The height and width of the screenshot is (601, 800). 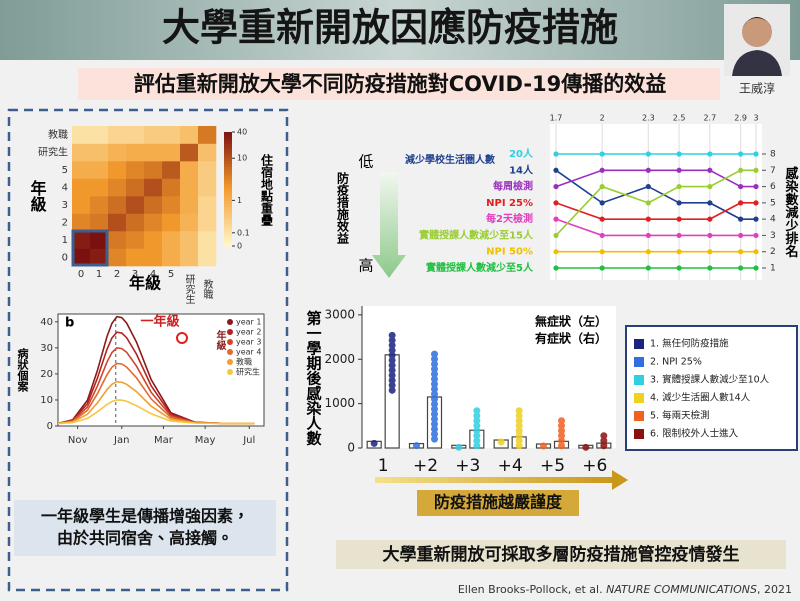 What do you see at coordinates (620, 480) in the screenshot?
I see `strictness-arrowhead` at bounding box center [620, 480].